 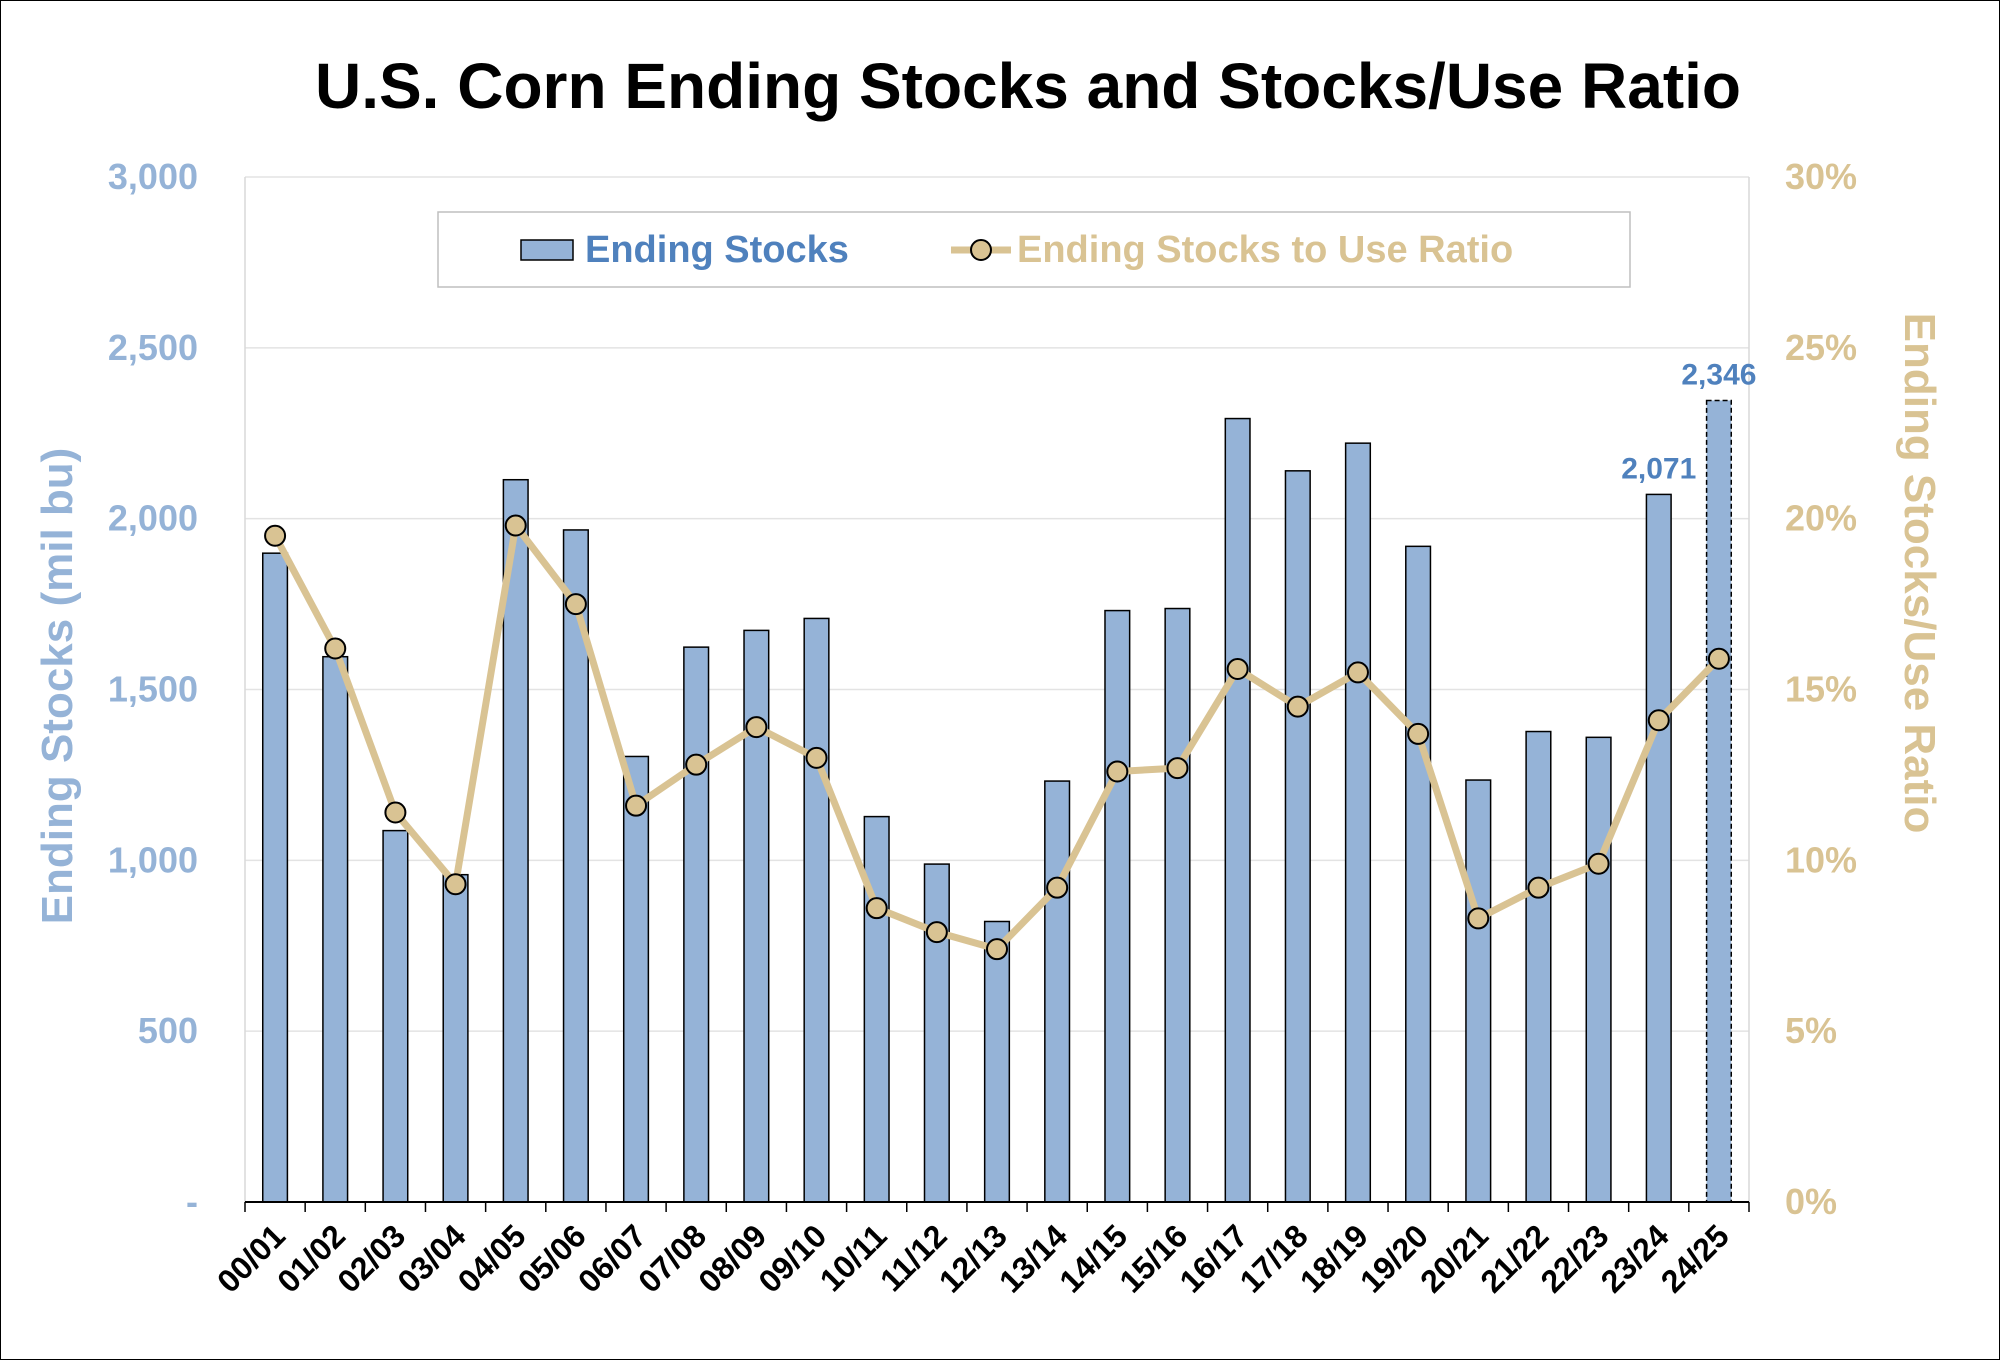 I want to click on x-tick-label: 18/19, so click(x=1334, y=1258).